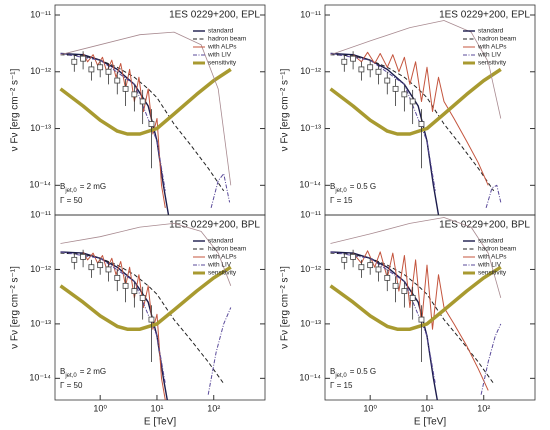  Describe the element at coordinates (214, 225) in the screenshot. I see `panel-title: 1ES 0229+200, BPL` at that location.